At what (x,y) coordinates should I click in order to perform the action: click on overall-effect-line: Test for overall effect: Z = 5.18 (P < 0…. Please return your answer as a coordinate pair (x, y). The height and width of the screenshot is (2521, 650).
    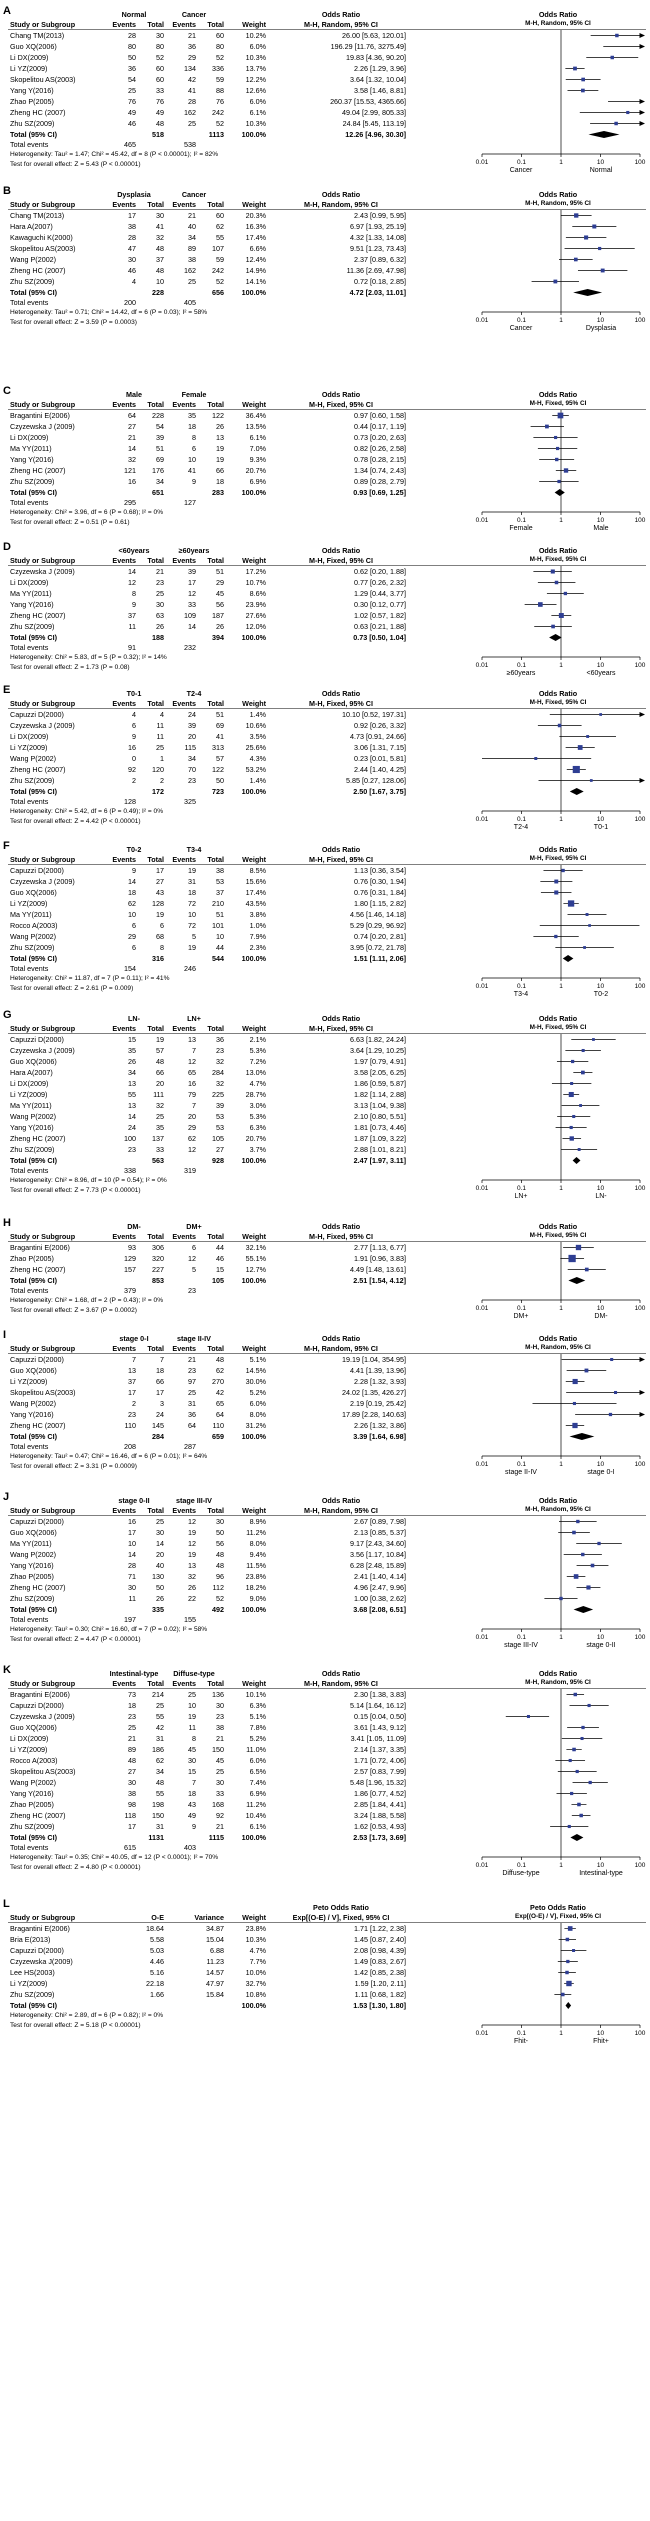
    Looking at the image, I should click on (75, 2025).